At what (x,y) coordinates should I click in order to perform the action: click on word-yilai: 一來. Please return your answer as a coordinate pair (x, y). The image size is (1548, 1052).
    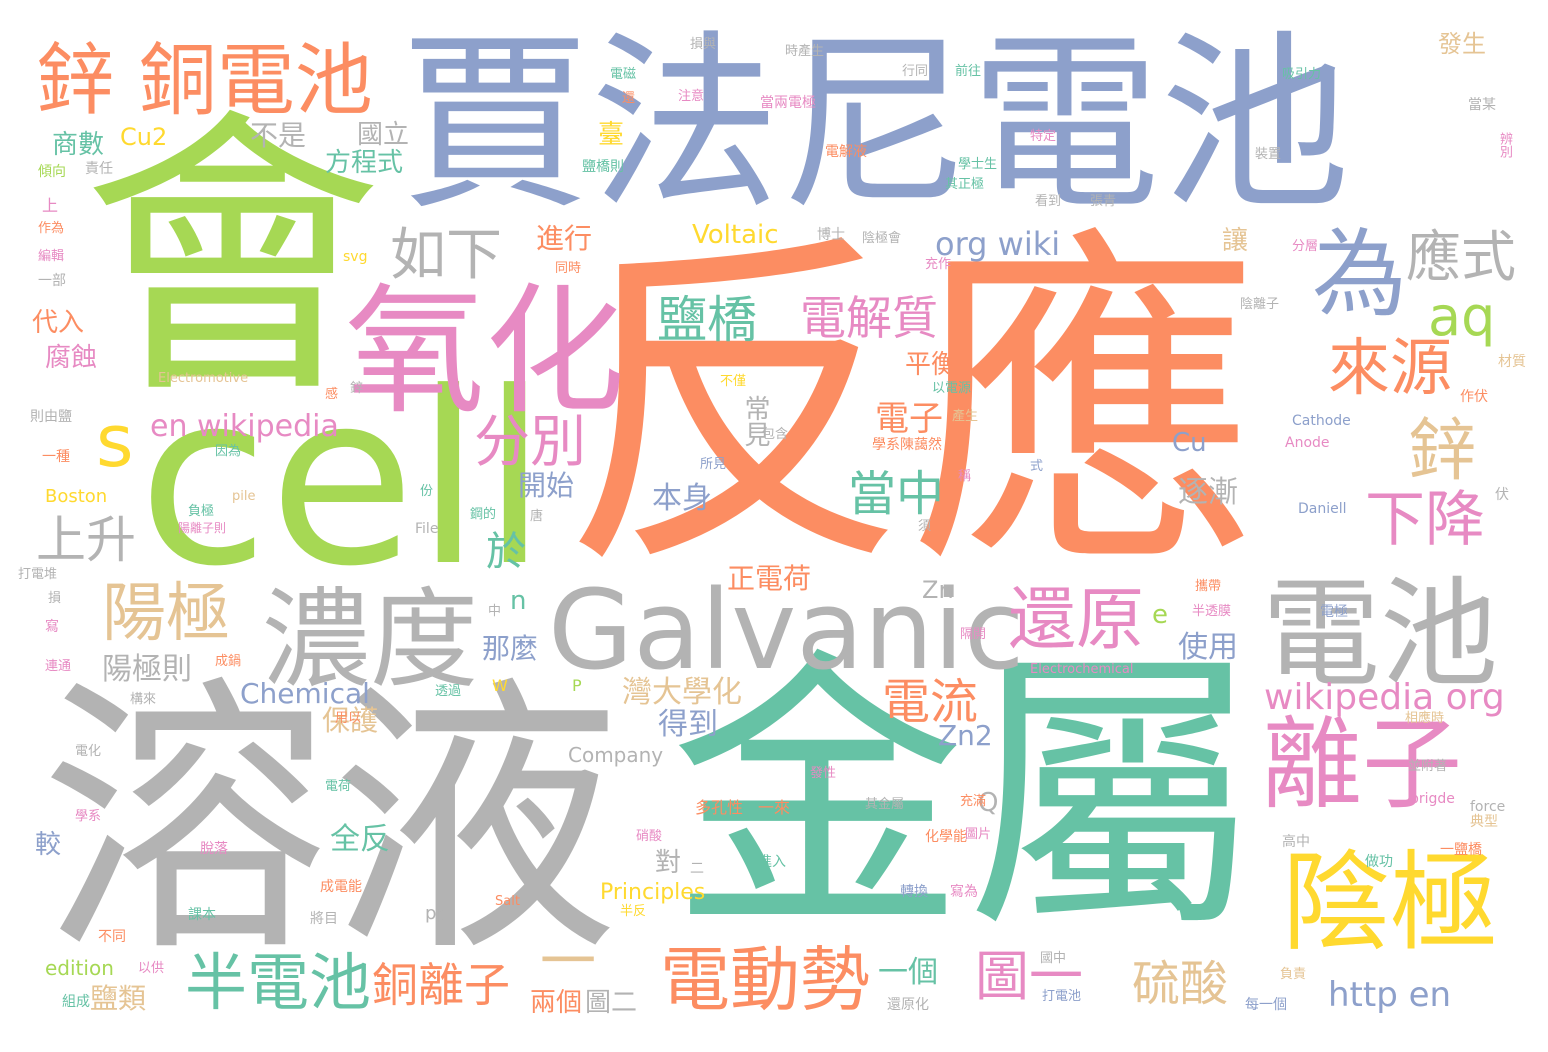
    Looking at the image, I should click on (774, 807).